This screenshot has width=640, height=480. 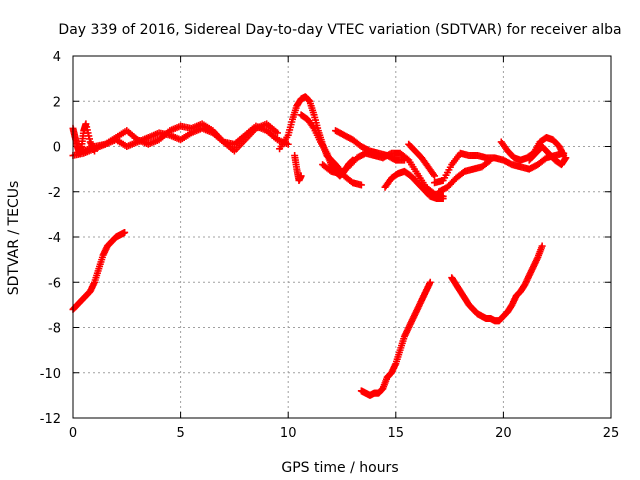 I want to click on x-tick-label: 0, so click(x=73, y=433).